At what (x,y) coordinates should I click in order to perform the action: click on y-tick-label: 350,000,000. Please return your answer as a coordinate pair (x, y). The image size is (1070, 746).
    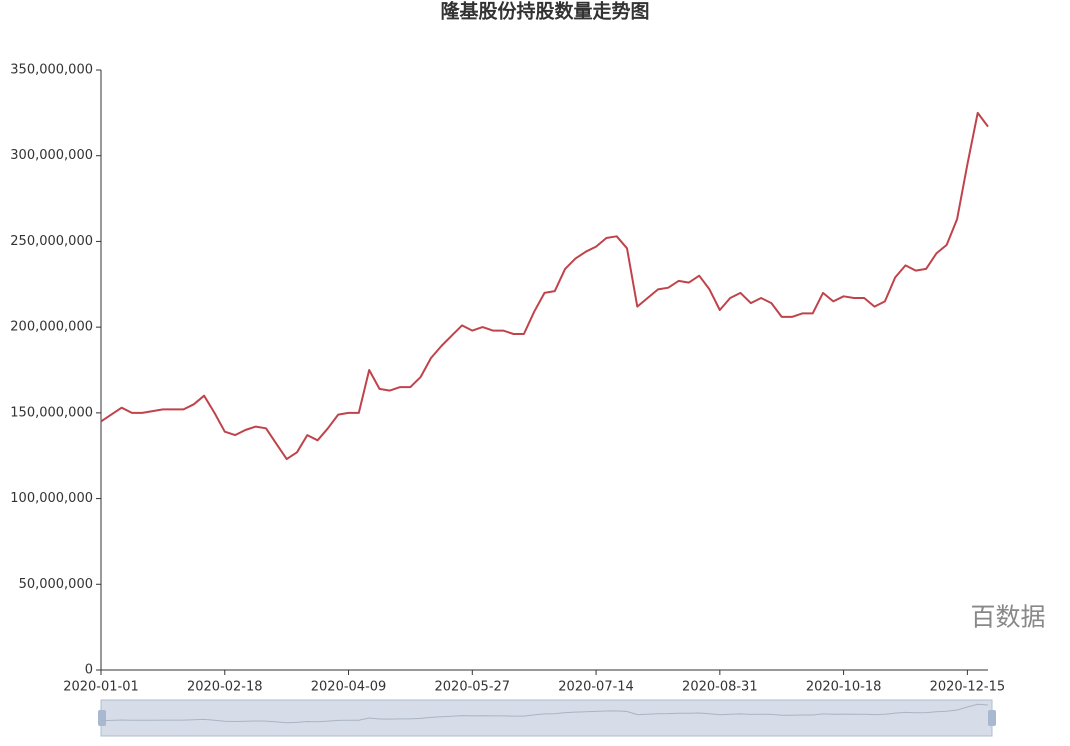
    Looking at the image, I should click on (51, 70).